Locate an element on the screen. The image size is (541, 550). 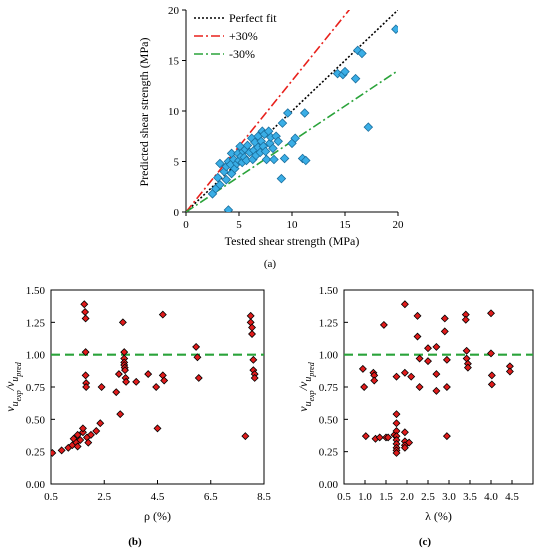
x-tick-label: 15 is located at coordinates (346, 225).